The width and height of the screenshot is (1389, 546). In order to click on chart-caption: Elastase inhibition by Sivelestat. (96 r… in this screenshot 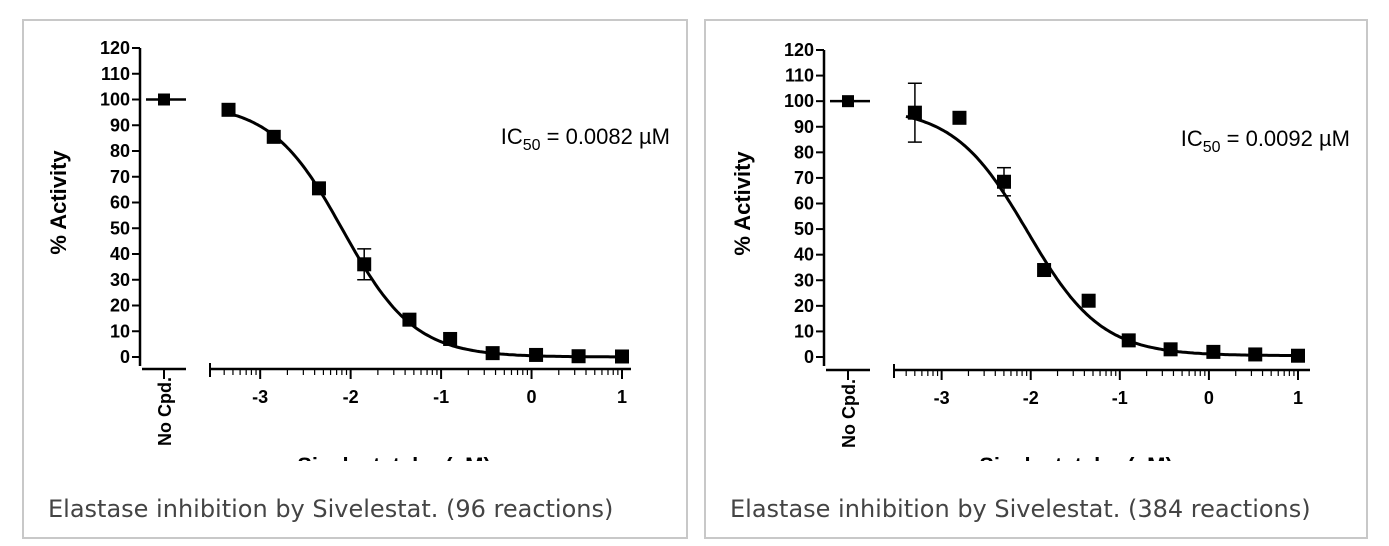, I will do `click(331, 509)`.